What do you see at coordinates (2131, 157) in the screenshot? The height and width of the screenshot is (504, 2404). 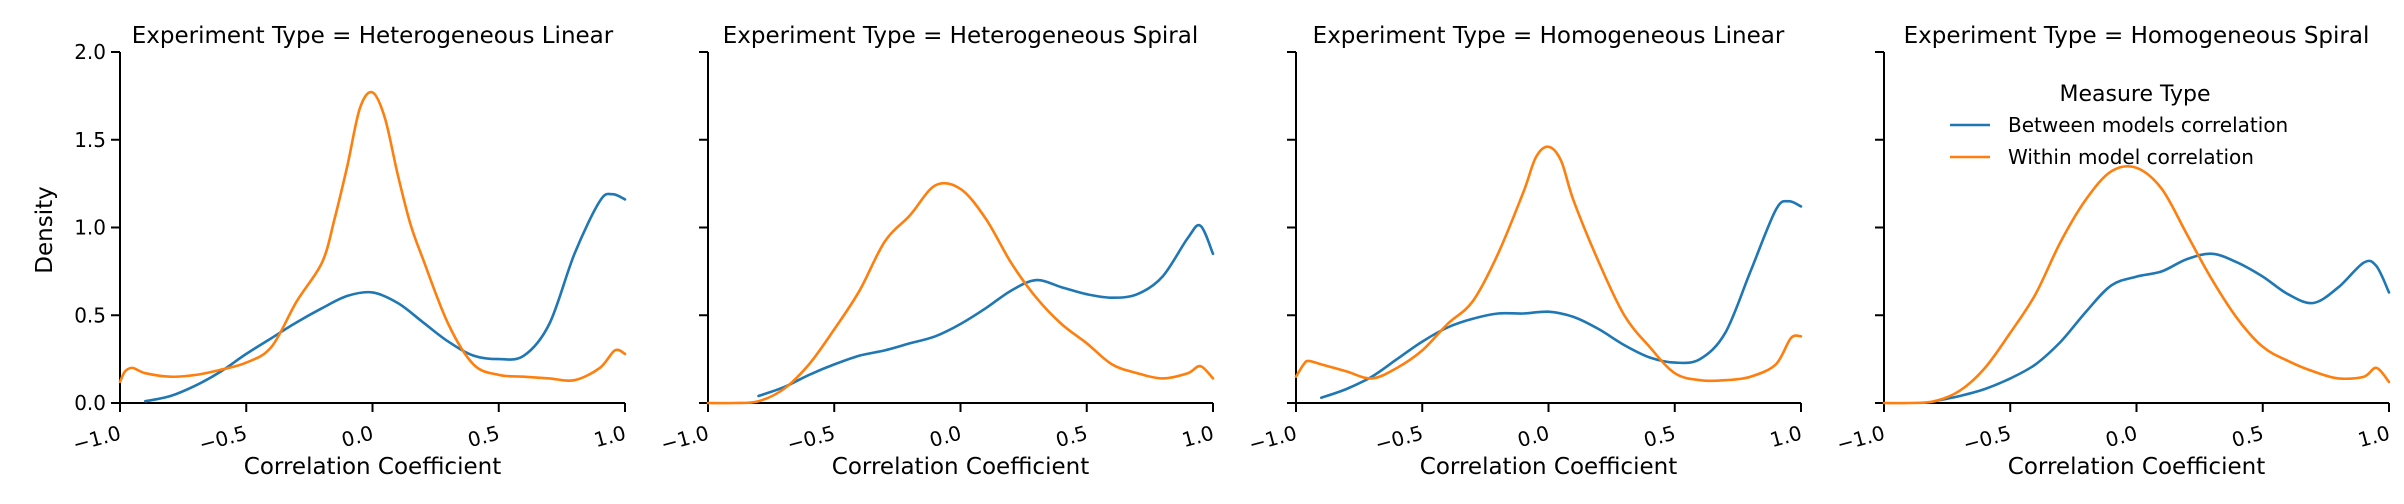 I see `legend-label-within: Within model correlation` at bounding box center [2131, 157].